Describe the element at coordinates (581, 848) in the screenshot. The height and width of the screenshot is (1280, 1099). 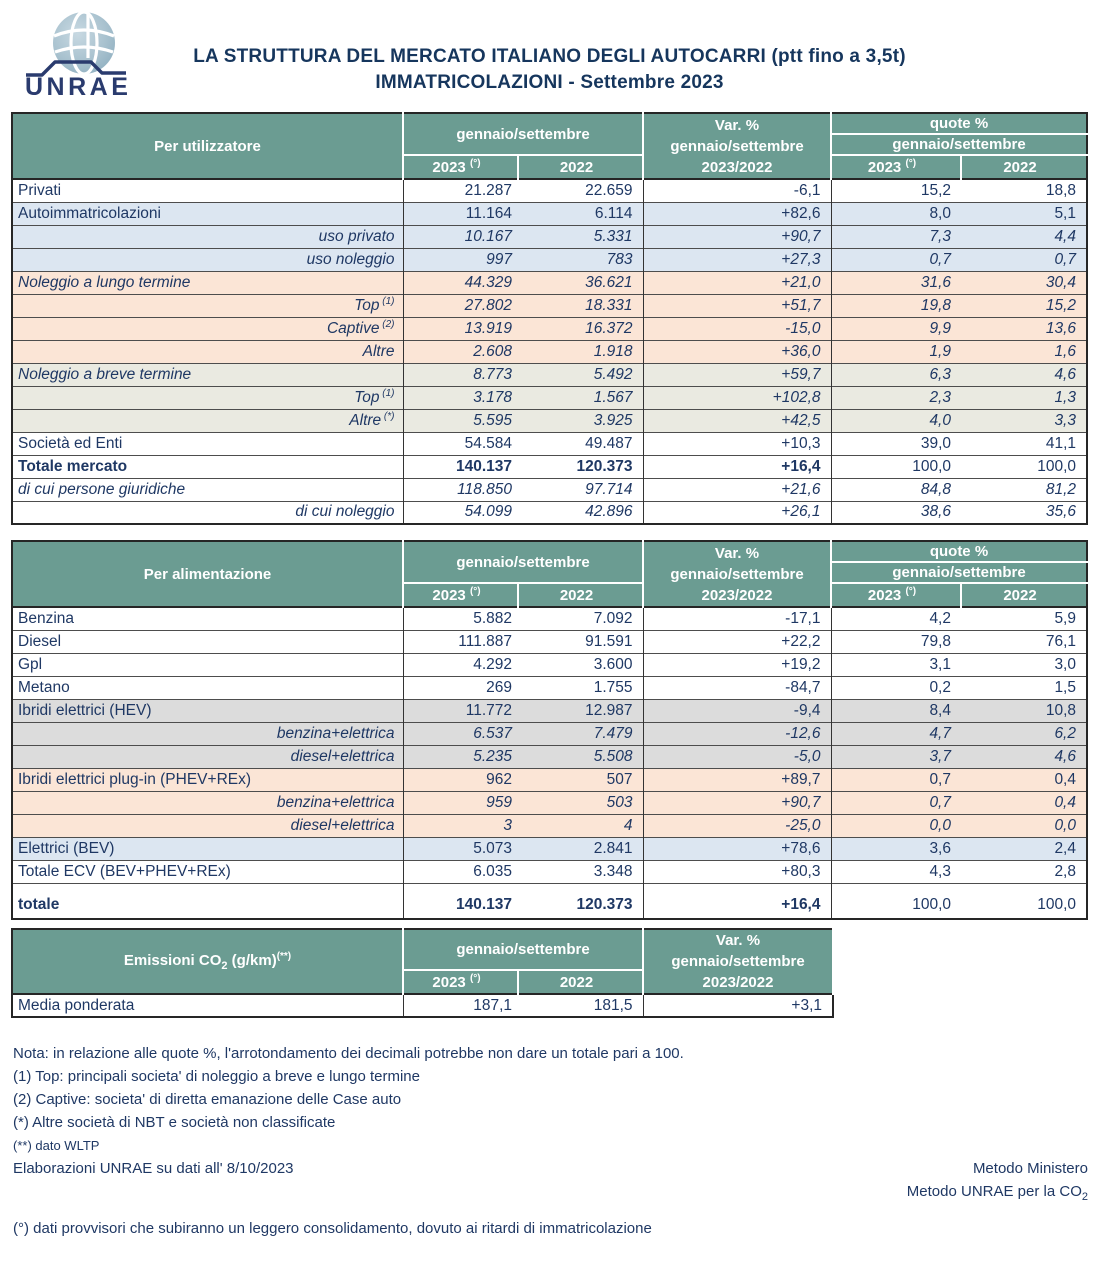
I see `cell-value: 2.841` at that location.